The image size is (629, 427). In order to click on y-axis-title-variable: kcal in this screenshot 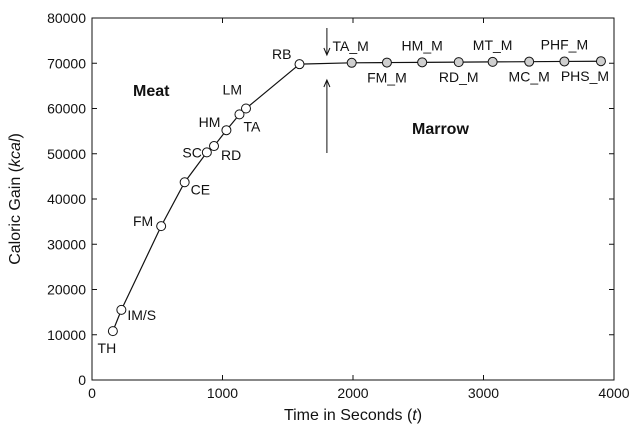, I will do `click(15, 152)`.